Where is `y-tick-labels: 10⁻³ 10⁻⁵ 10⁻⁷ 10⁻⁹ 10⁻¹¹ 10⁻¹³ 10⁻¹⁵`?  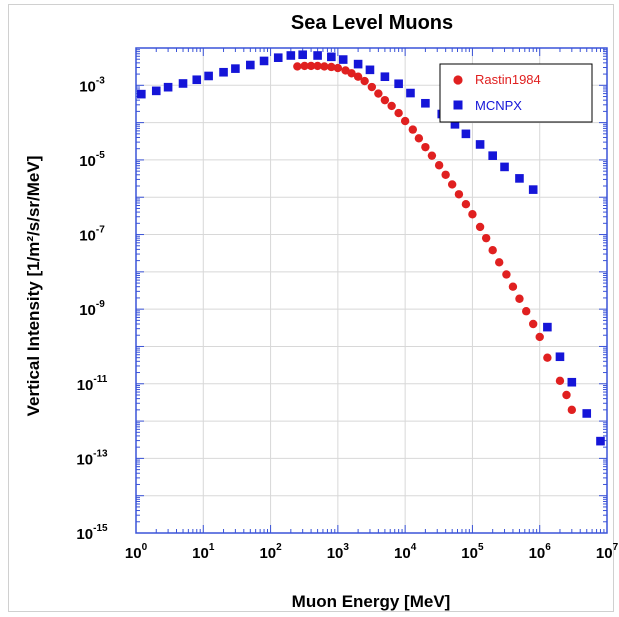 y-tick-labels: 10⁻³ 10⁻⁵ 10⁻⁷ 10⁻⁹ 10⁻¹¹ 10⁻¹³ 10⁻¹⁵ is located at coordinates (92, 309).